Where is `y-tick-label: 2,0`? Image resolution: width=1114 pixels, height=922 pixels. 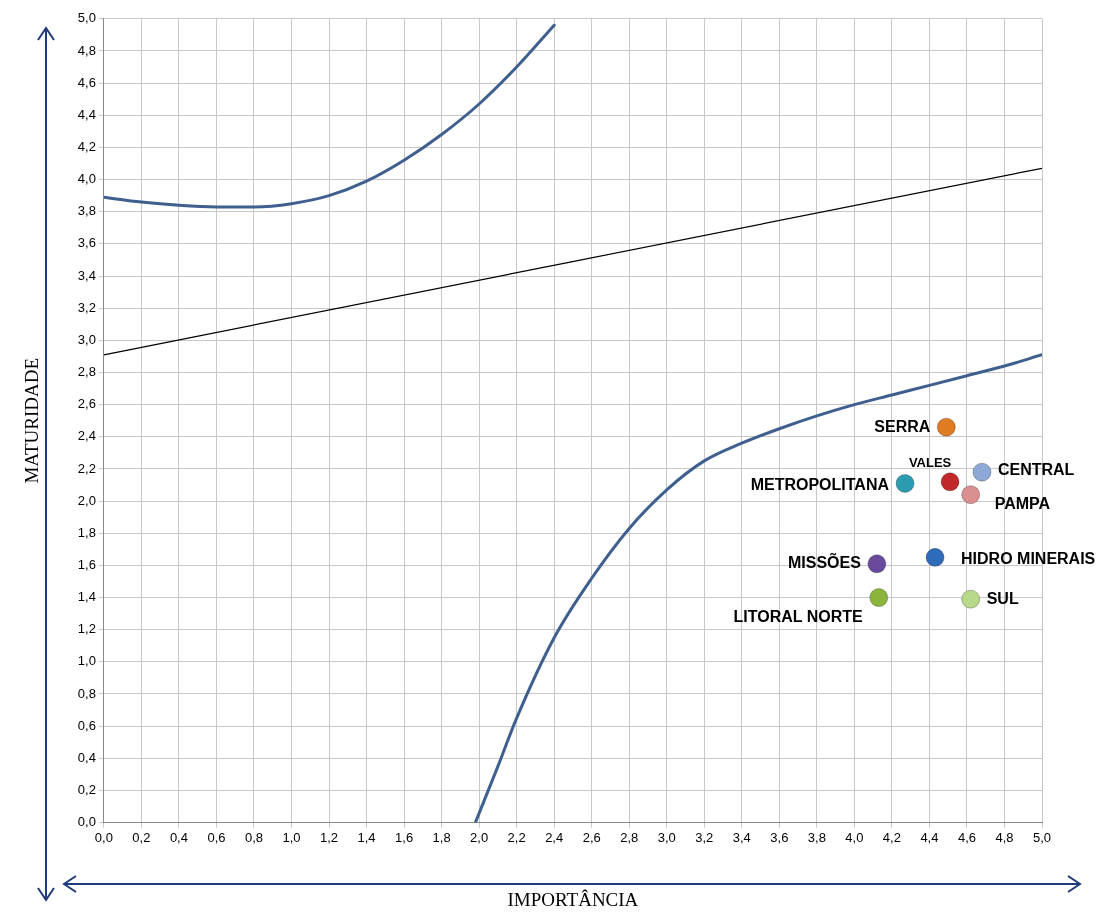 y-tick-label: 2,0 is located at coordinates (86, 500).